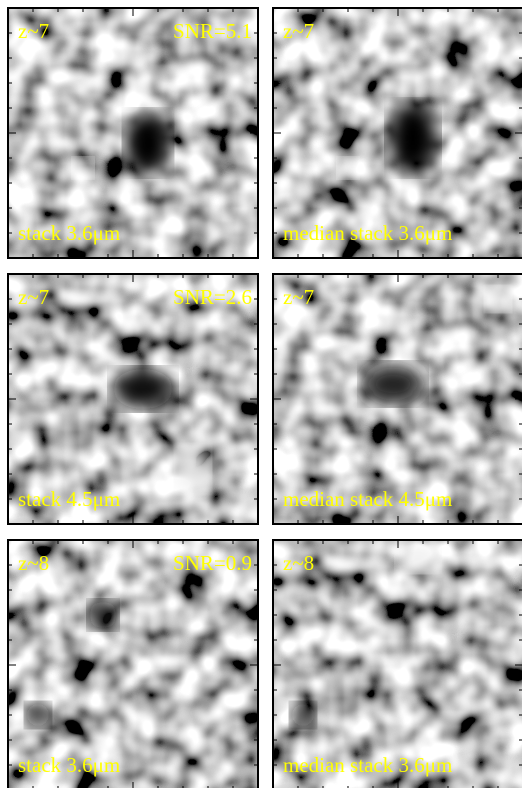 Image resolution: width=522 pixels, height=788 pixels. What do you see at coordinates (212, 563) in the screenshot?
I see `snr-label: SNR=0.9` at bounding box center [212, 563].